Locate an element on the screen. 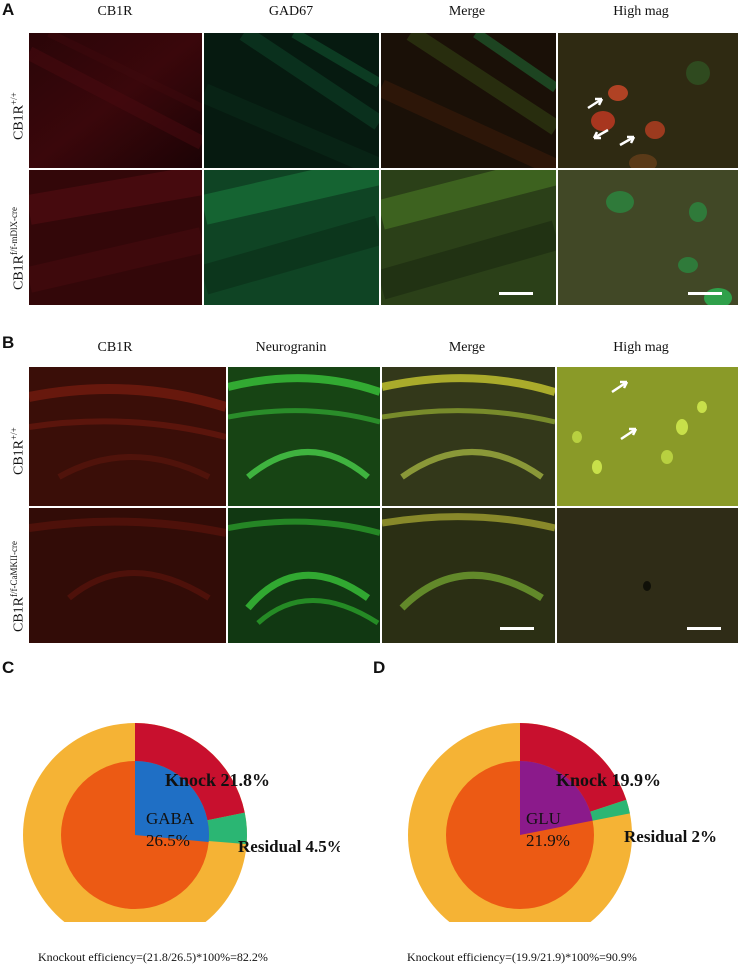  pie-chart-c: Knock 21.8% GABA 26.5% Residual 4.5% is located at coordinates (181, 822).